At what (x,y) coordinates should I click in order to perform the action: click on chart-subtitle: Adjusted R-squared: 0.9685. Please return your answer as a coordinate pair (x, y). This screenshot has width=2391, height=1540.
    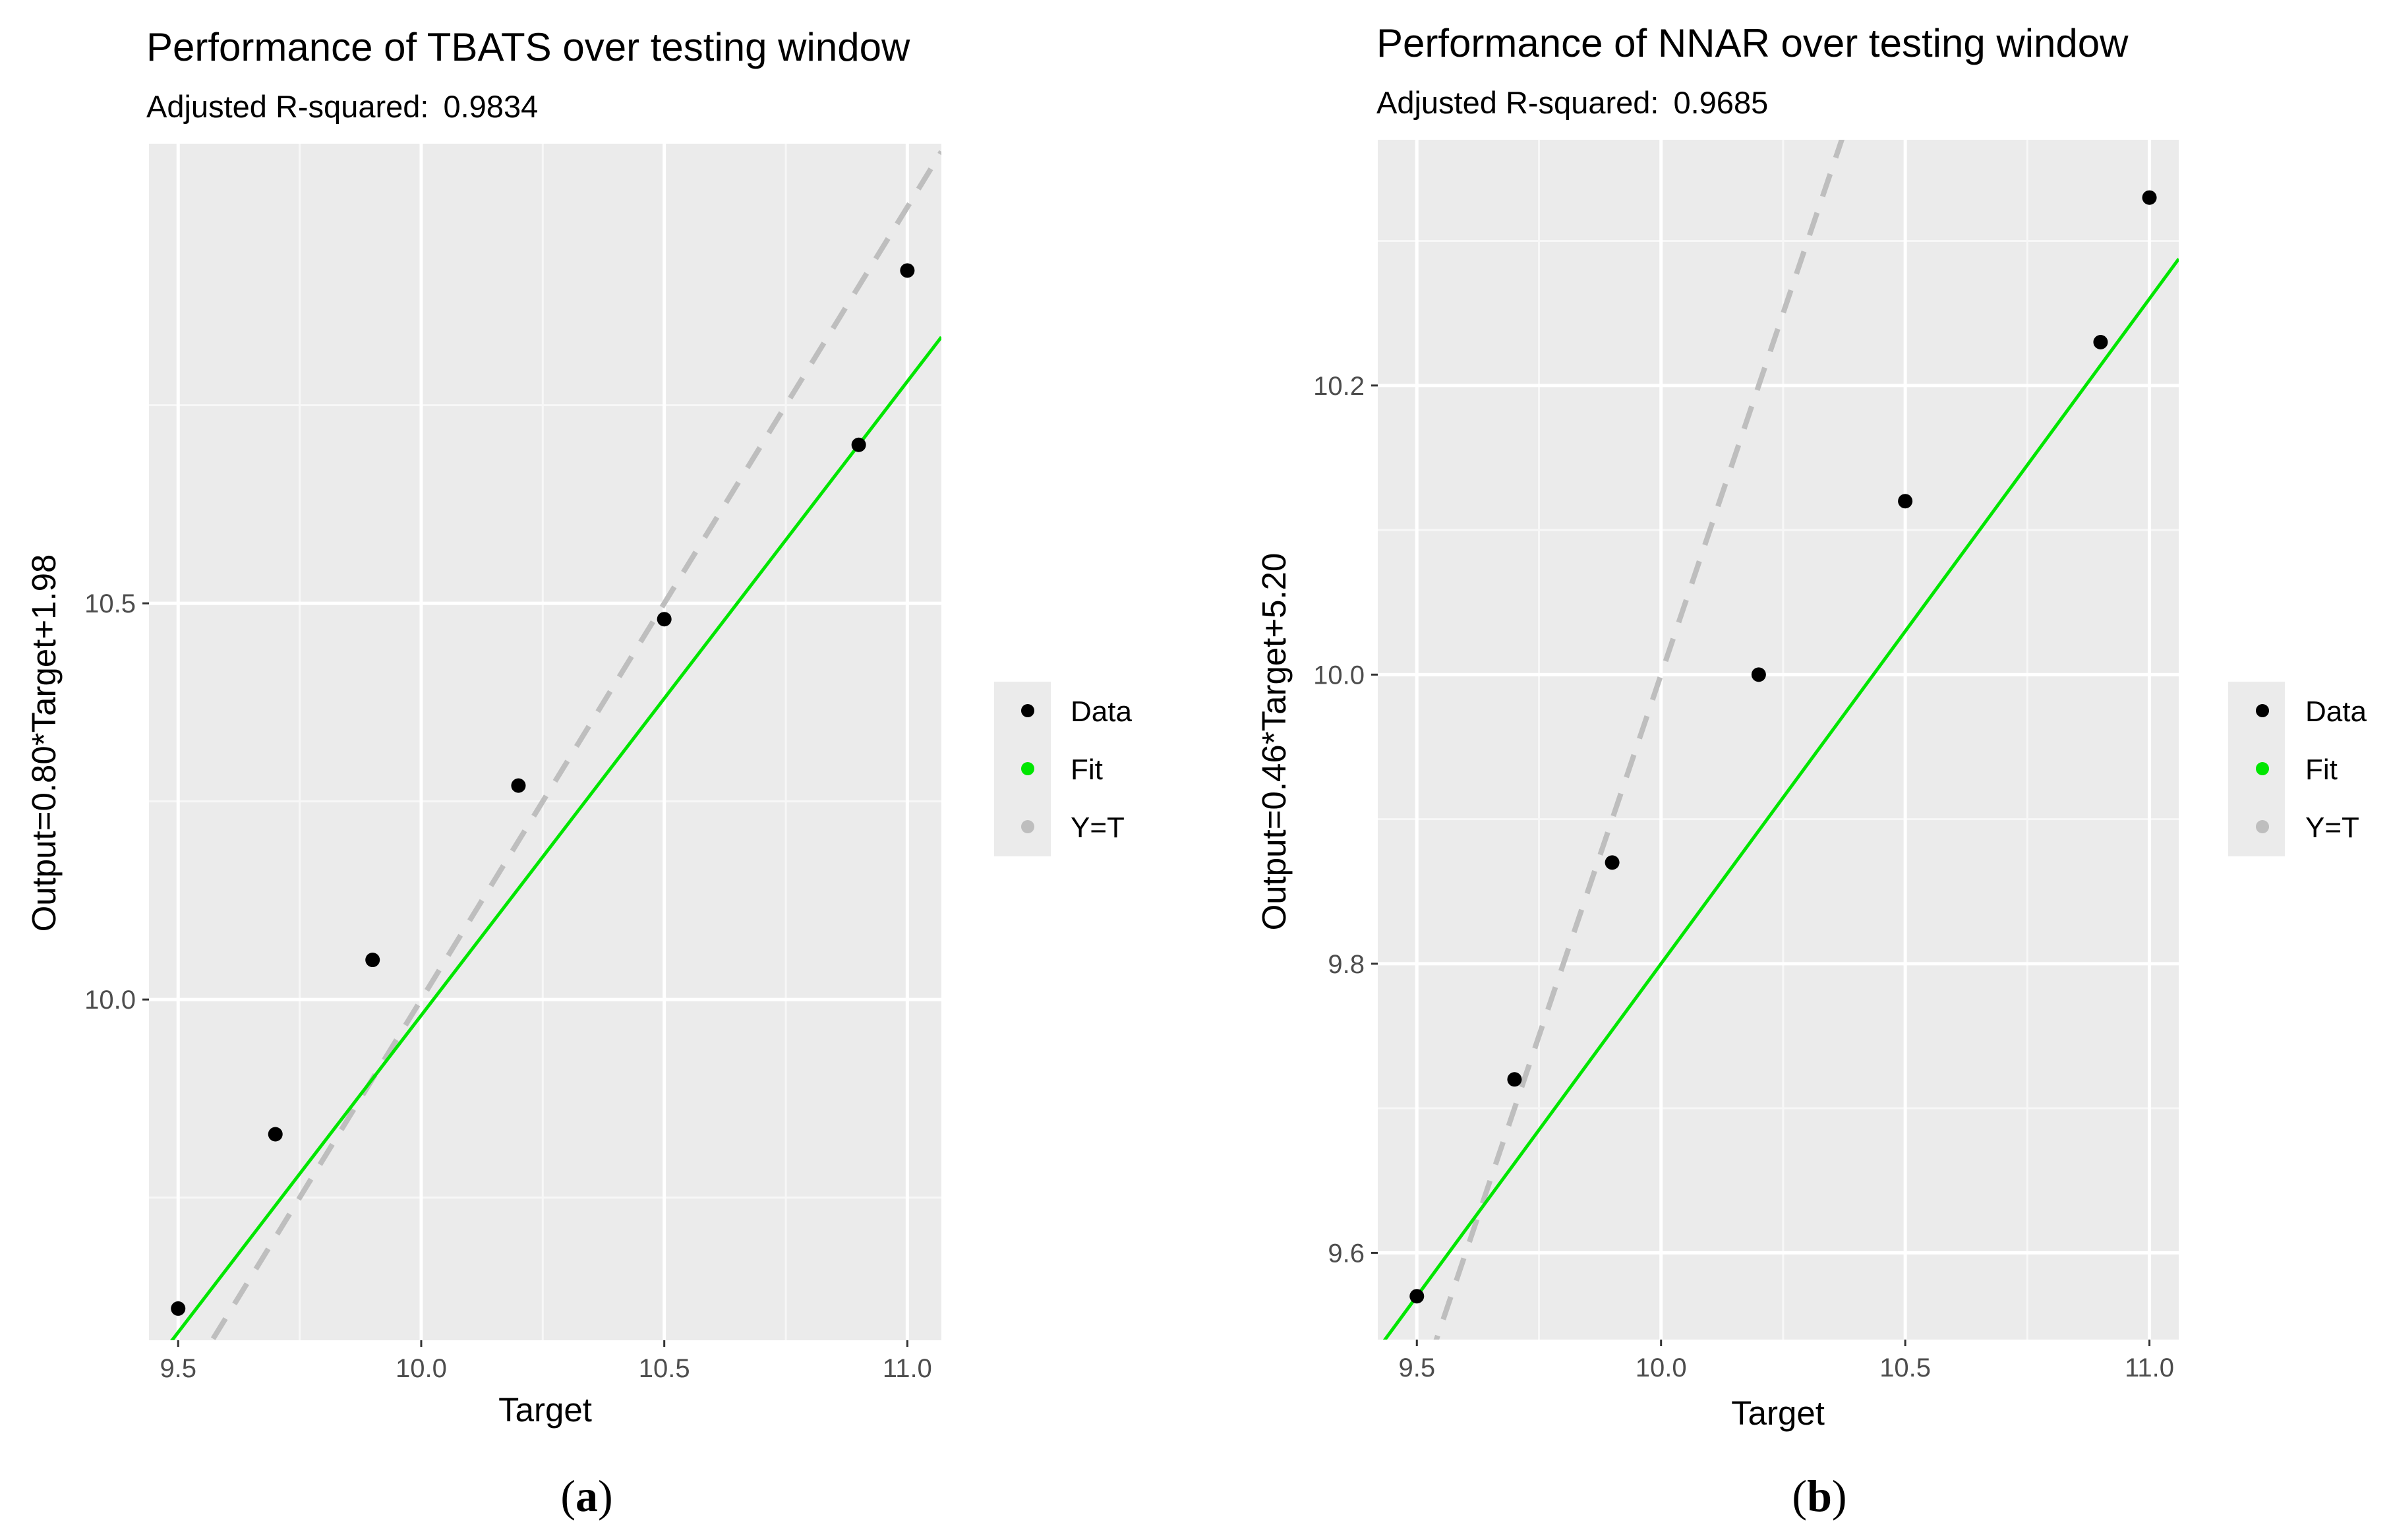
    Looking at the image, I should click on (1572, 103).